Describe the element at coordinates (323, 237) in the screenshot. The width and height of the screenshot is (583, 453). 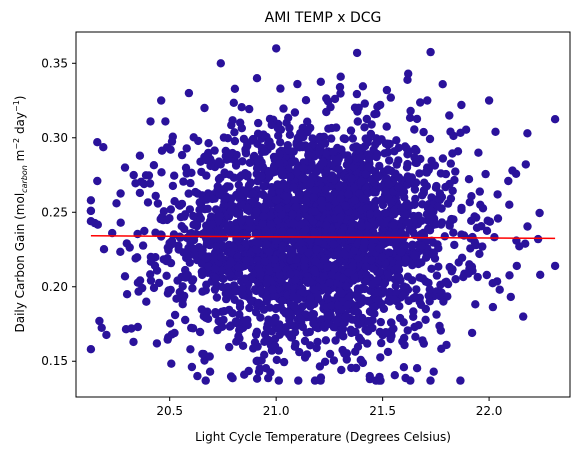
I see `trend-line` at that location.